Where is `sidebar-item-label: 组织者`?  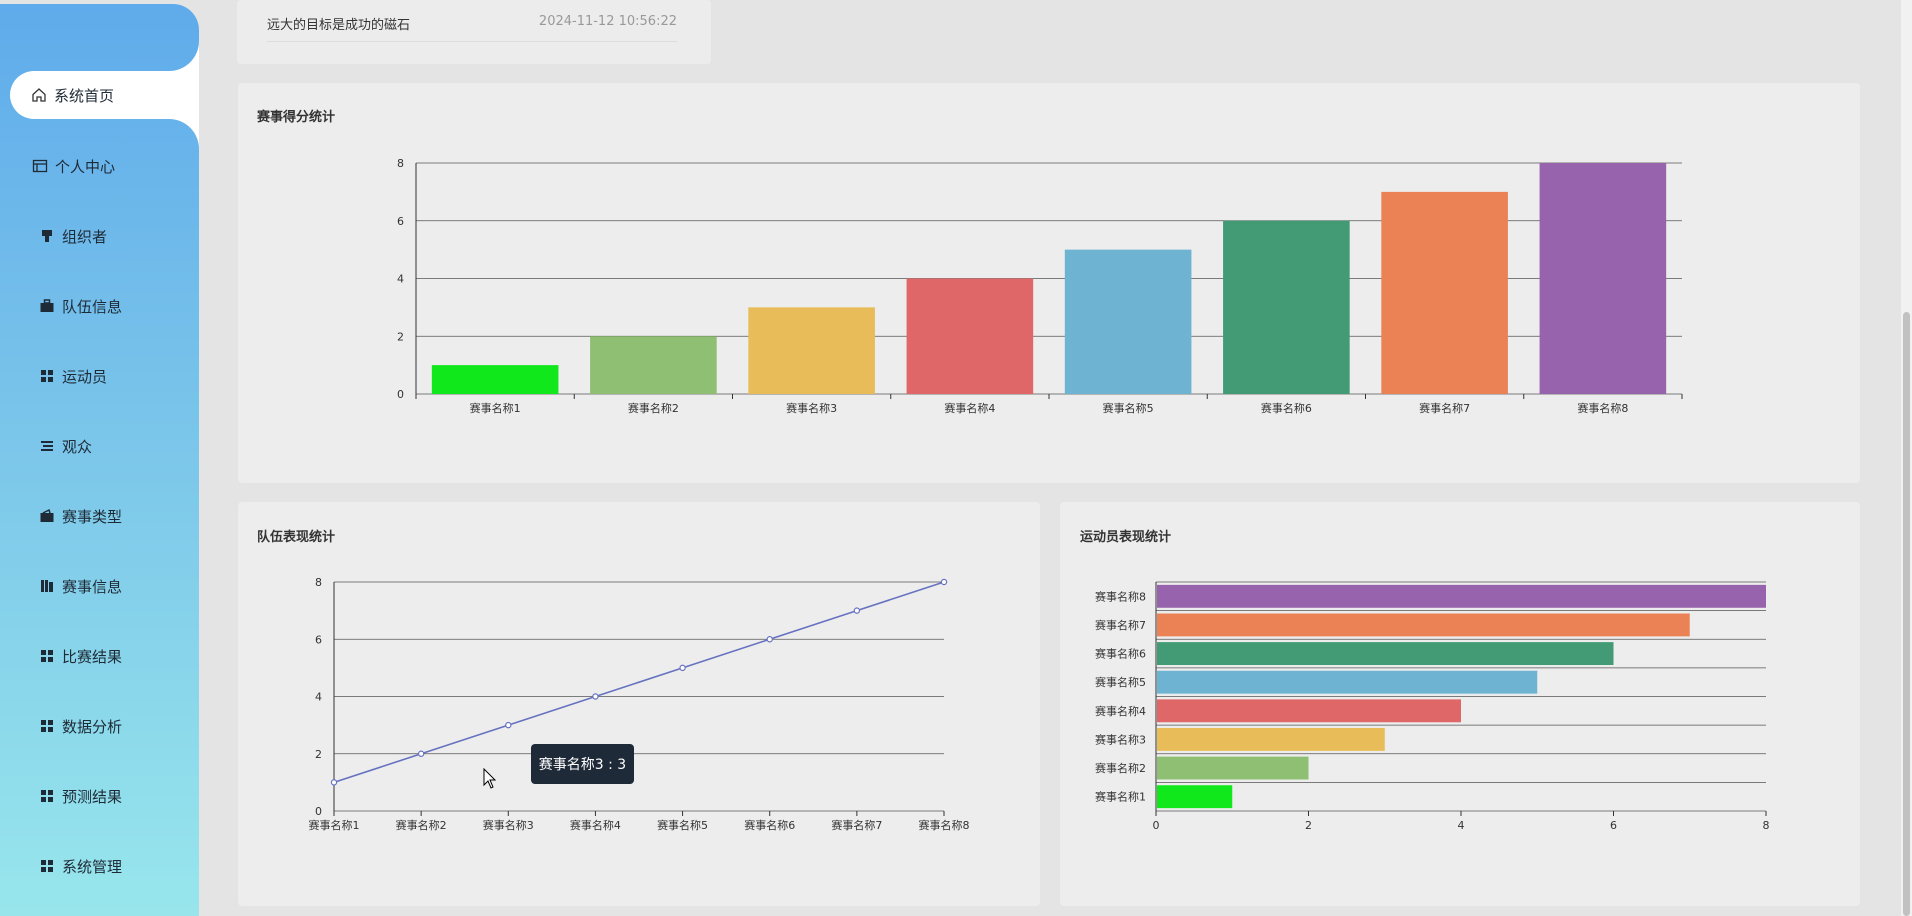
sidebar-item-label: 组织者 is located at coordinates (85, 236).